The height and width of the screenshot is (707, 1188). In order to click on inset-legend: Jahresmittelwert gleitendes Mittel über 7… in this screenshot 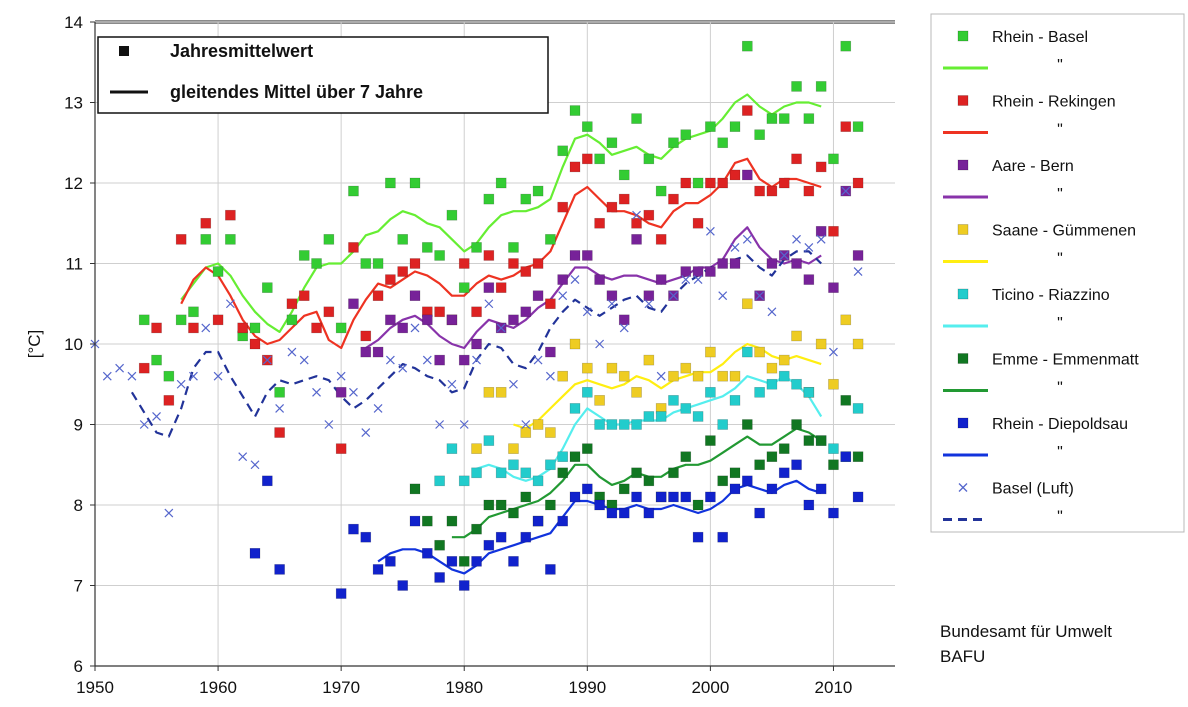, I will do `click(323, 75)`.